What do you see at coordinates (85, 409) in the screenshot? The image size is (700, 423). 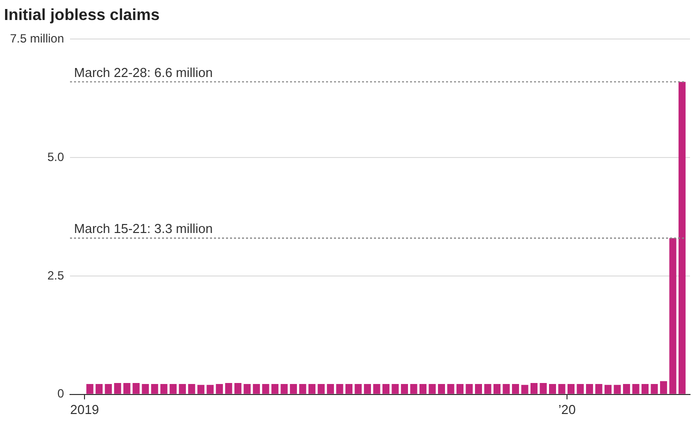 I see `x-tick-label: 2019` at bounding box center [85, 409].